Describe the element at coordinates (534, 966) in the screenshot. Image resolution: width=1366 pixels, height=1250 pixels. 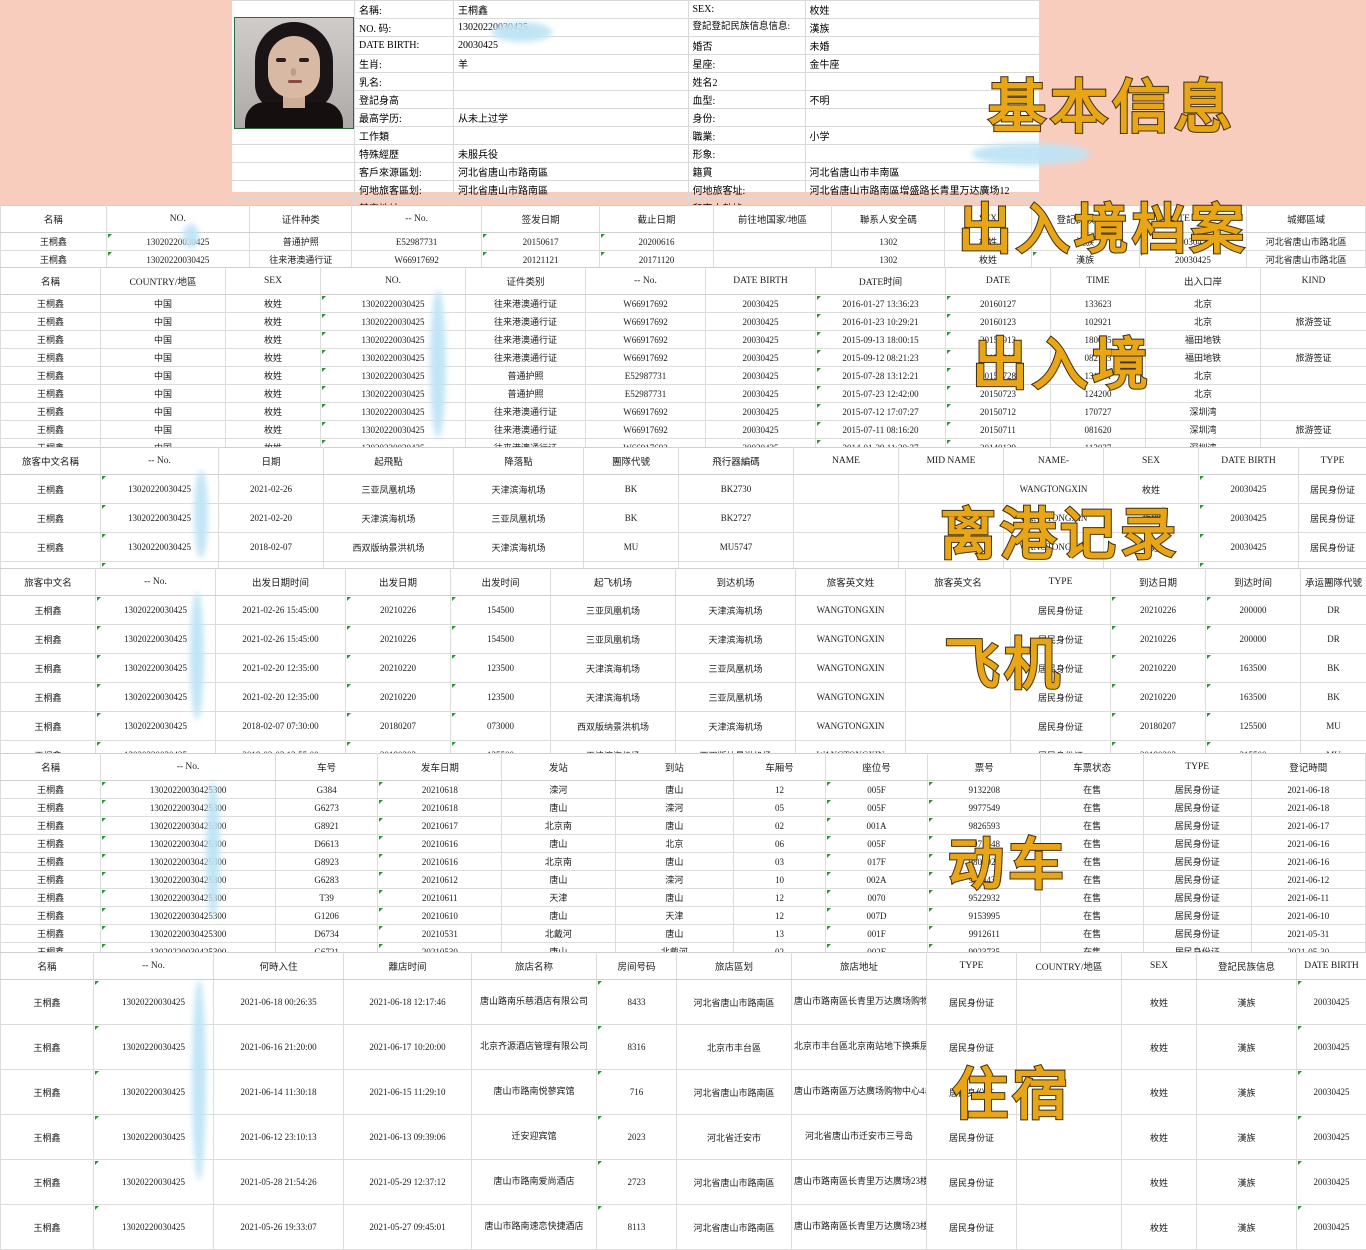
I see `column-header: 旅店名称` at that location.